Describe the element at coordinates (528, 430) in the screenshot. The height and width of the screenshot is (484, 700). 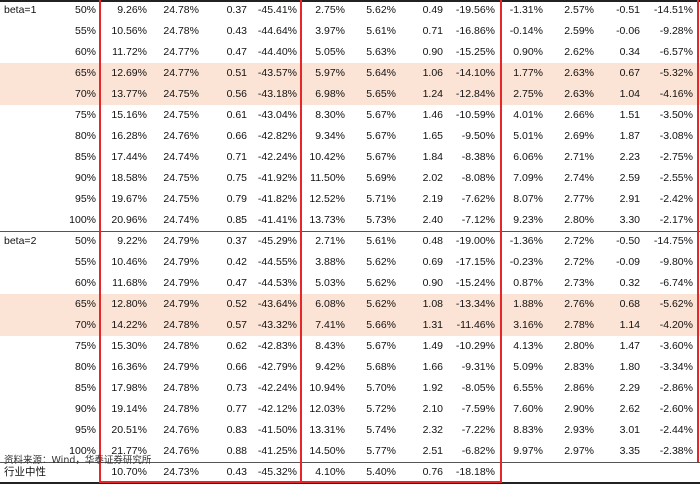
I see `return-3-cell: 8.83%` at that location.